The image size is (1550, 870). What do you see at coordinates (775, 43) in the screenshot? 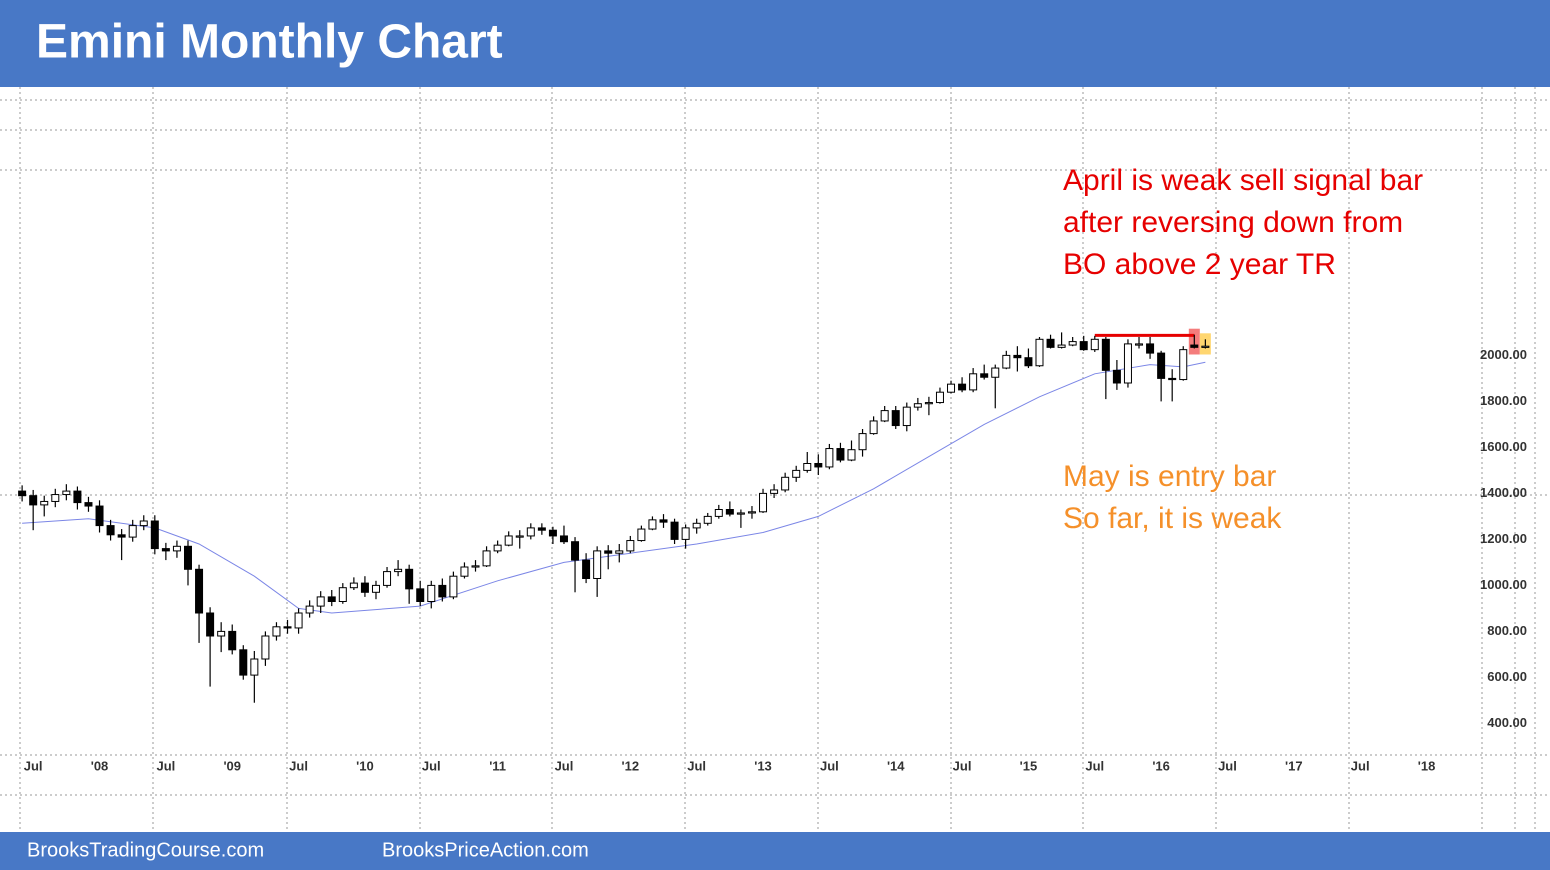
I see `header-bar` at bounding box center [775, 43].